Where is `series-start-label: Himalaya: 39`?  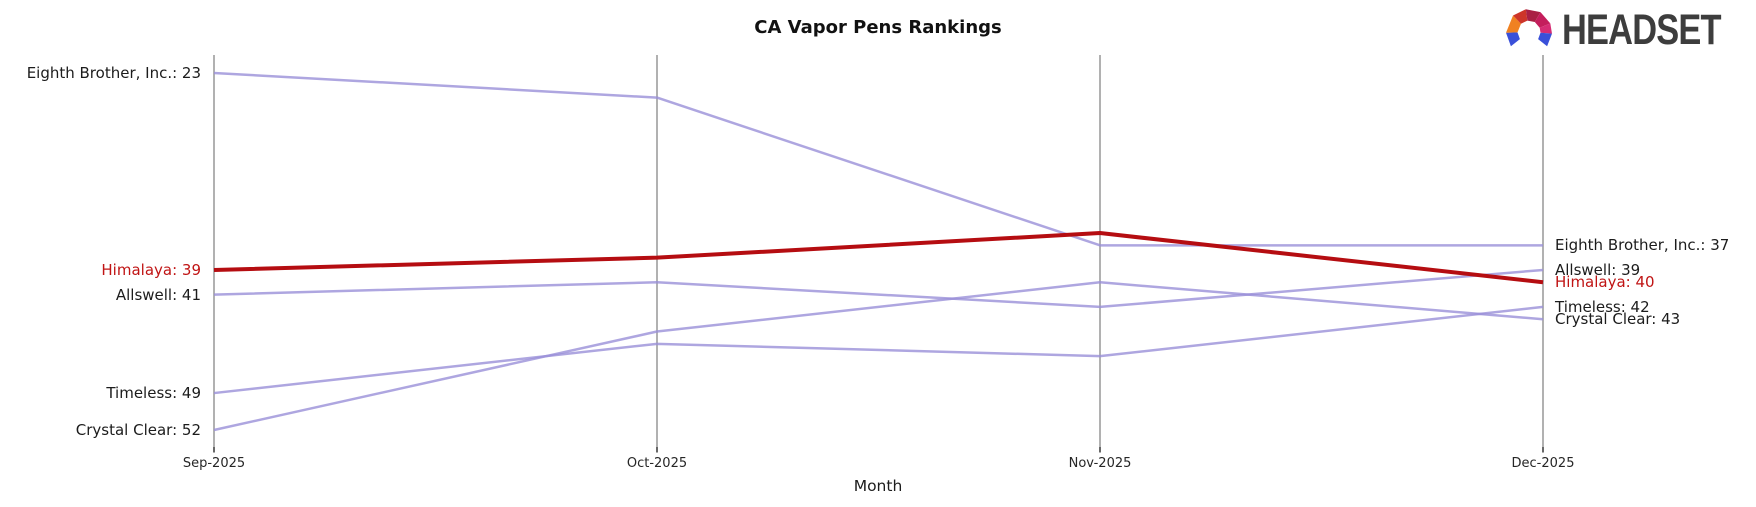
series-start-label: Himalaya: 39 is located at coordinates (151, 269).